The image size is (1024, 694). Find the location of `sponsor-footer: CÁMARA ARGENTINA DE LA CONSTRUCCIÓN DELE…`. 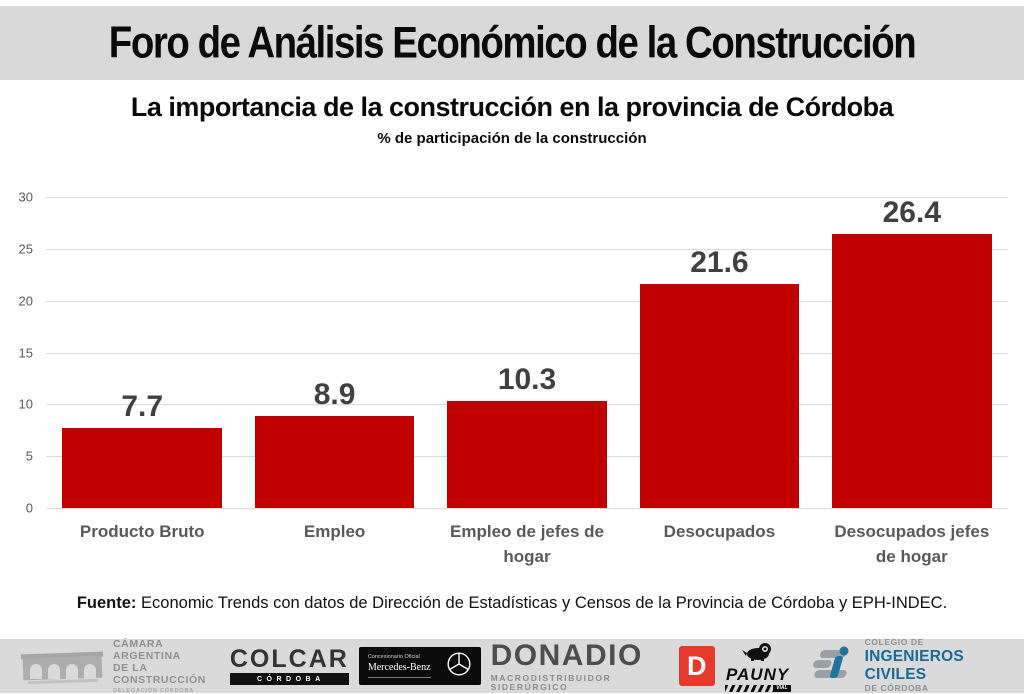

sponsor-footer: CÁMARA ARGENTINA DE LA CONSTRUCCIÓN DELE… is located at coordinates (512, 666).